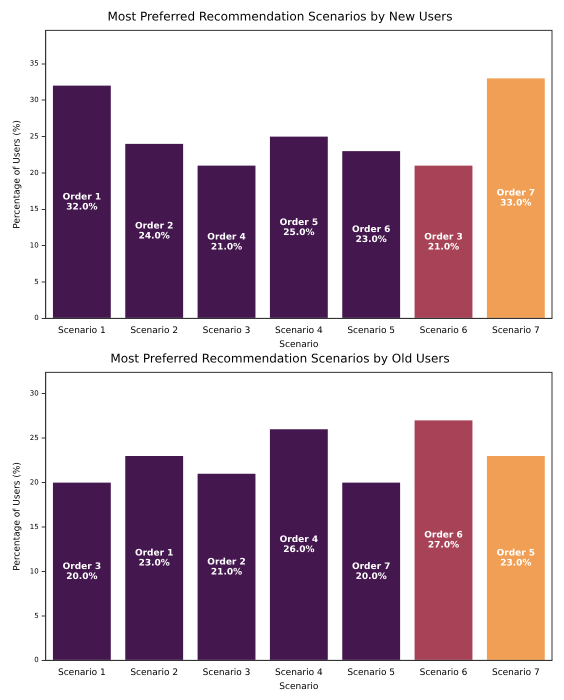 The height and width of the screenshot is (700, 564). I want to click on data-label: Order 2 21.0%, so click(226, 567).